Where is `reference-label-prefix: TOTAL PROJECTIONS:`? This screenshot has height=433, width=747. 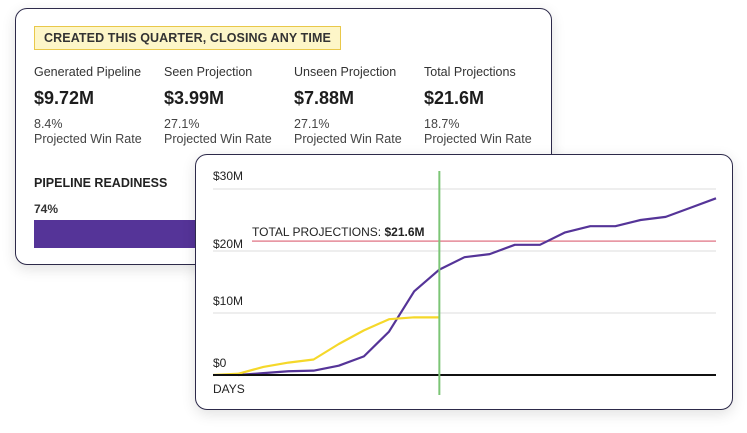 reference-label-prefix: TOTAL PROJECTIONS: is located at coordinates (317, 232).